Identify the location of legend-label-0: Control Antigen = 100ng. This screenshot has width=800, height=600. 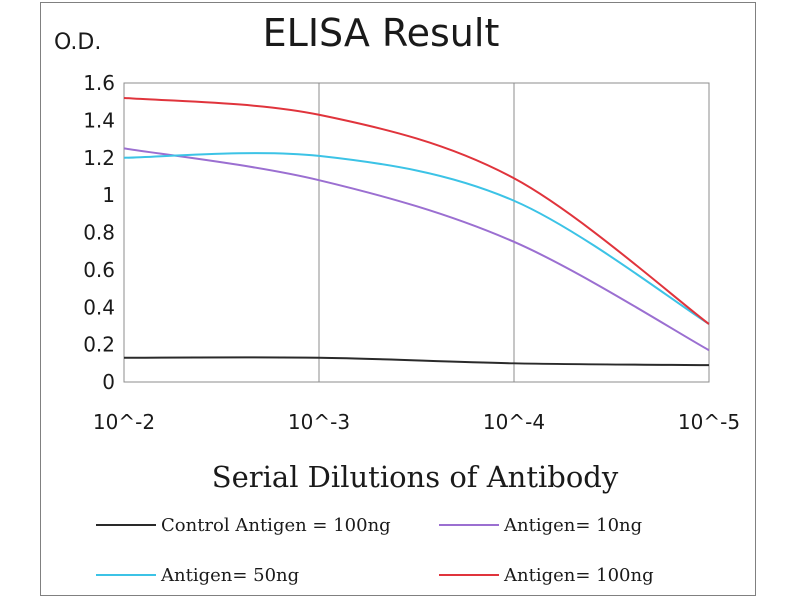
(276, 525).